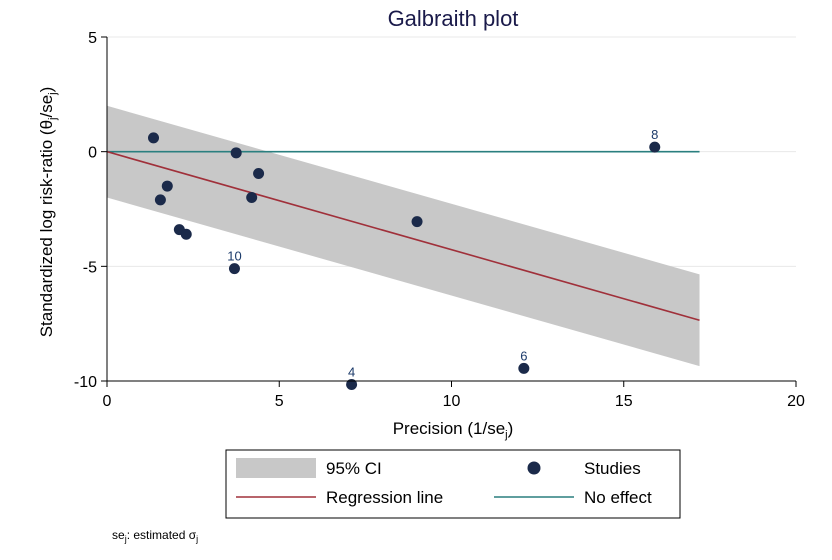  What do you see at coordinates (155, 536) in the screenshot?
I see `footnote: sej: estimated σj` at bounding box center [155, 536].